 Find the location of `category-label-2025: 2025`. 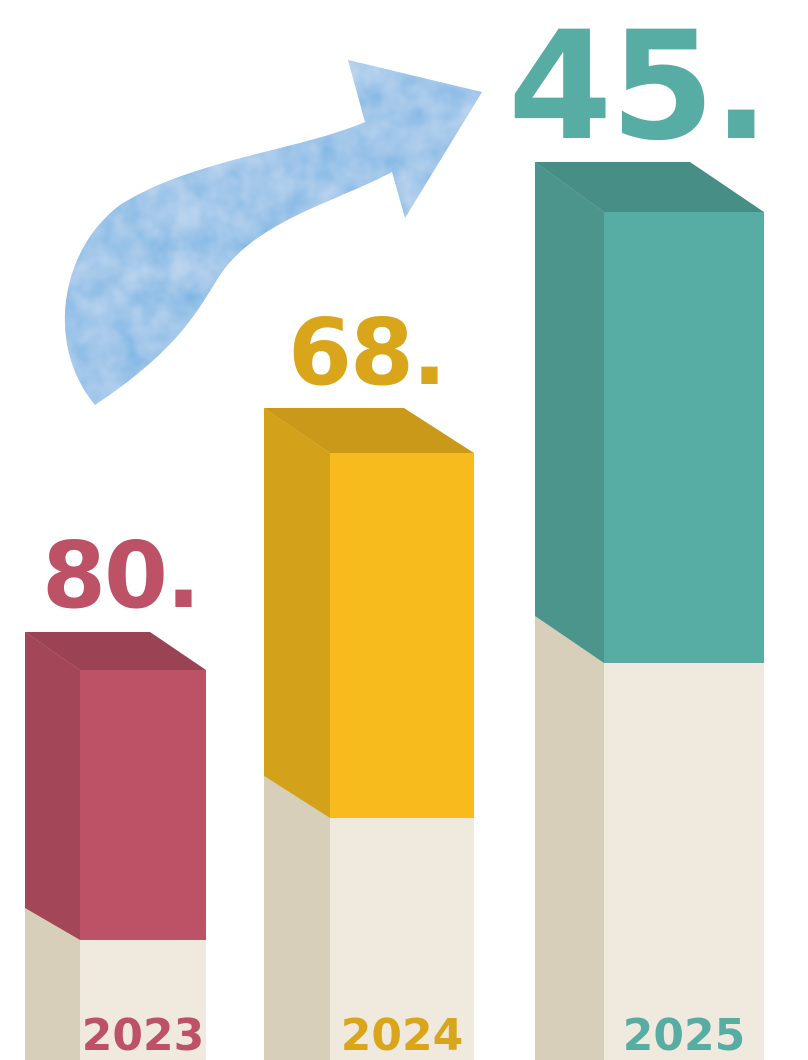

category-label-2025: 2025 is located at coordinates (684, 1035).